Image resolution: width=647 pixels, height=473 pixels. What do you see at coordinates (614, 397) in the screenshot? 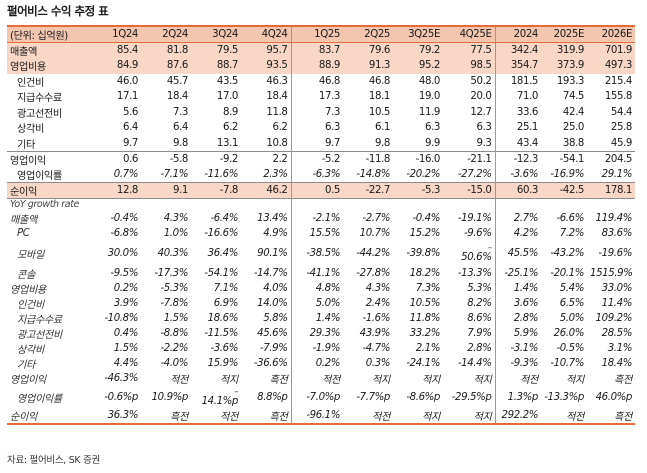
I see `yoy-cell: 46.0%p` at bounding box center [614, 397].